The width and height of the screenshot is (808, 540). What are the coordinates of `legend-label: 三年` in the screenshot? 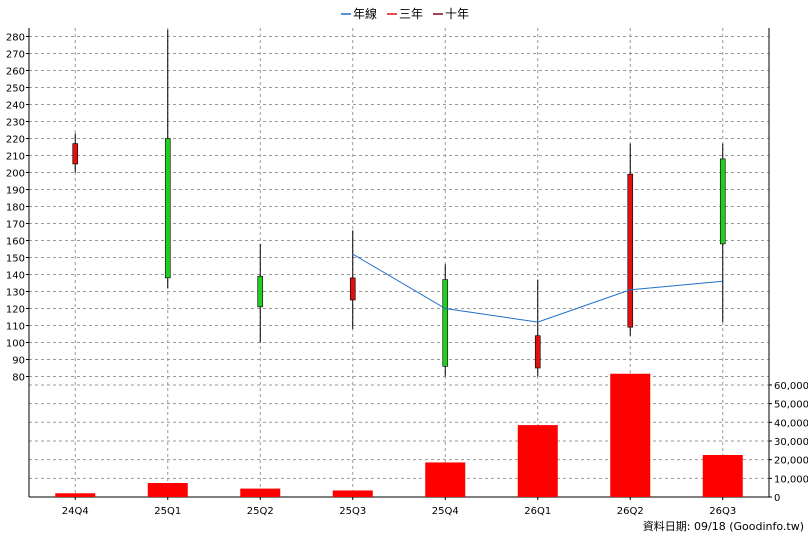 It's located at (411, 14).